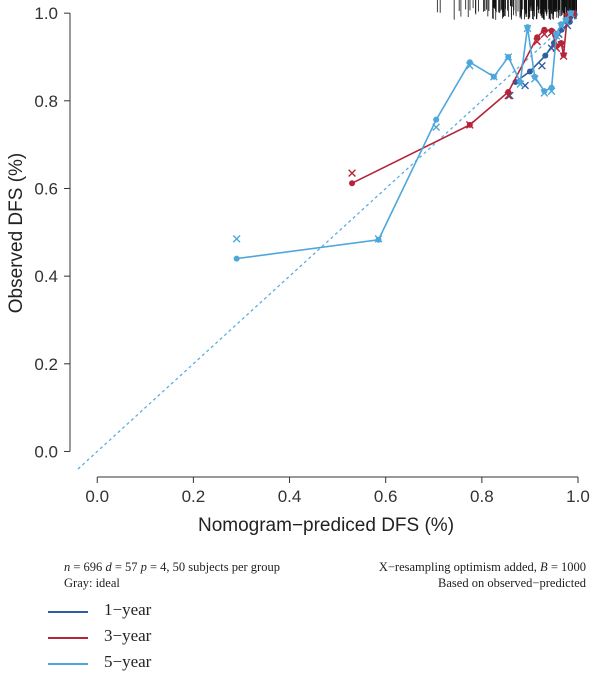 The image size is (600, 678). Describe the element at coordinates (128, 635) in the screenshot. I see `legend-label-3-year: 3−year` at that location.